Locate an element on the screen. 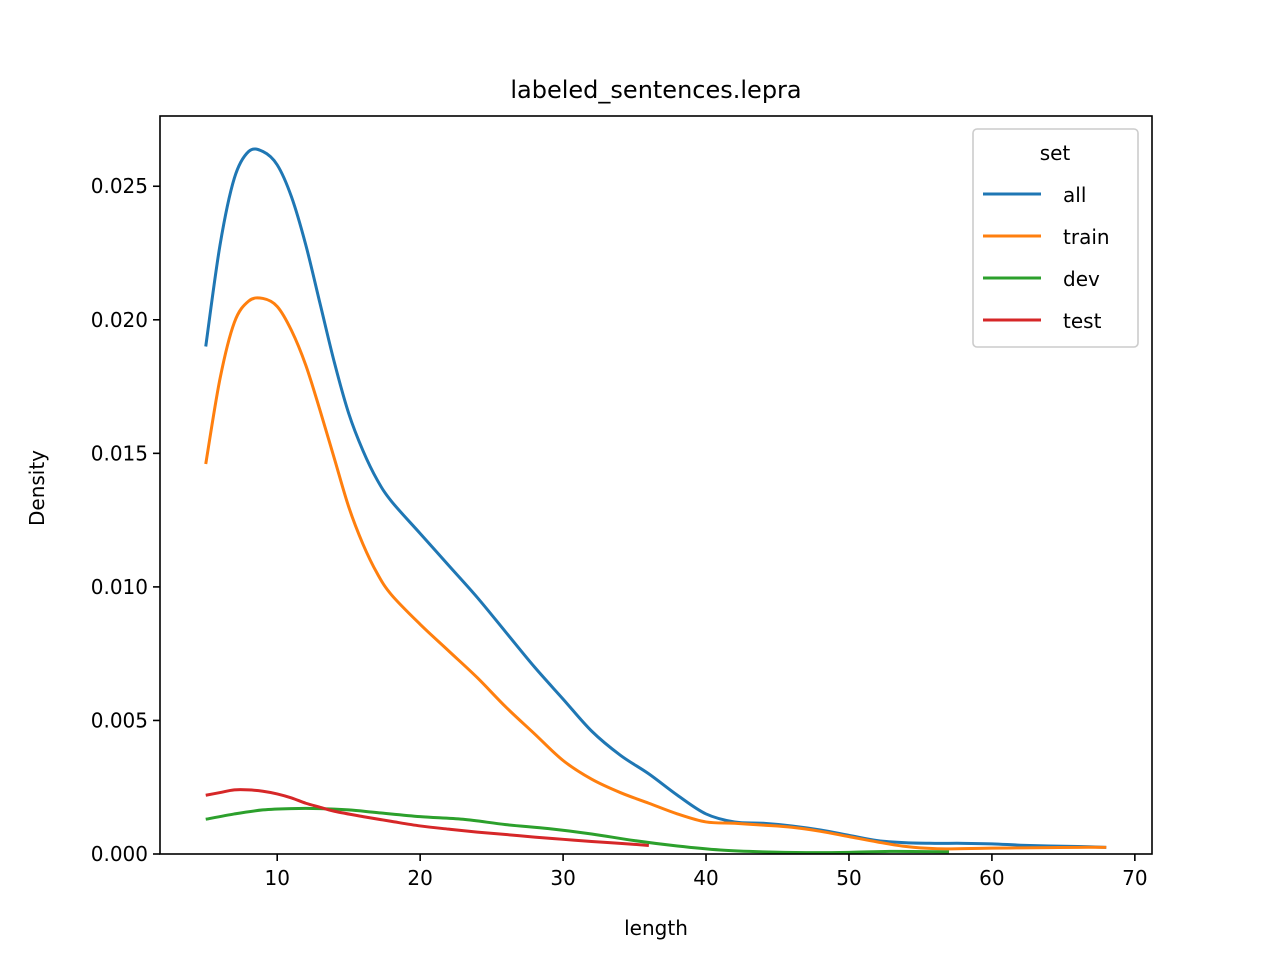 The height and width of the screenshot is (960, 1280). y-tick-label: 0.010 is located at coordinates (119, 587).